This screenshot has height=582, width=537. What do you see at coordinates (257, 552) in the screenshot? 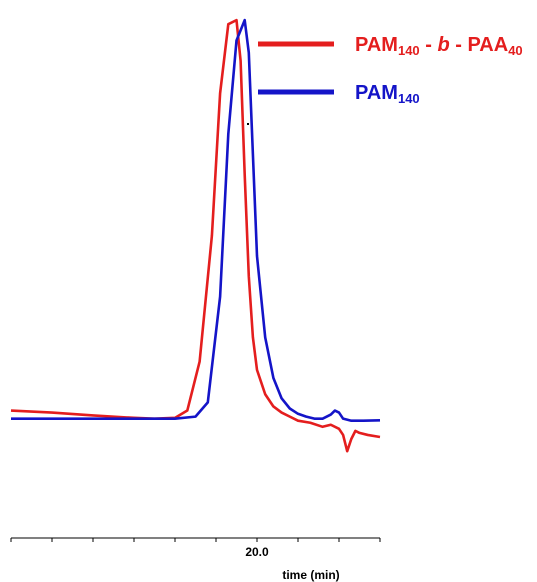
I see `x-tick-label: 20.0` at bounding box center [257, 552].